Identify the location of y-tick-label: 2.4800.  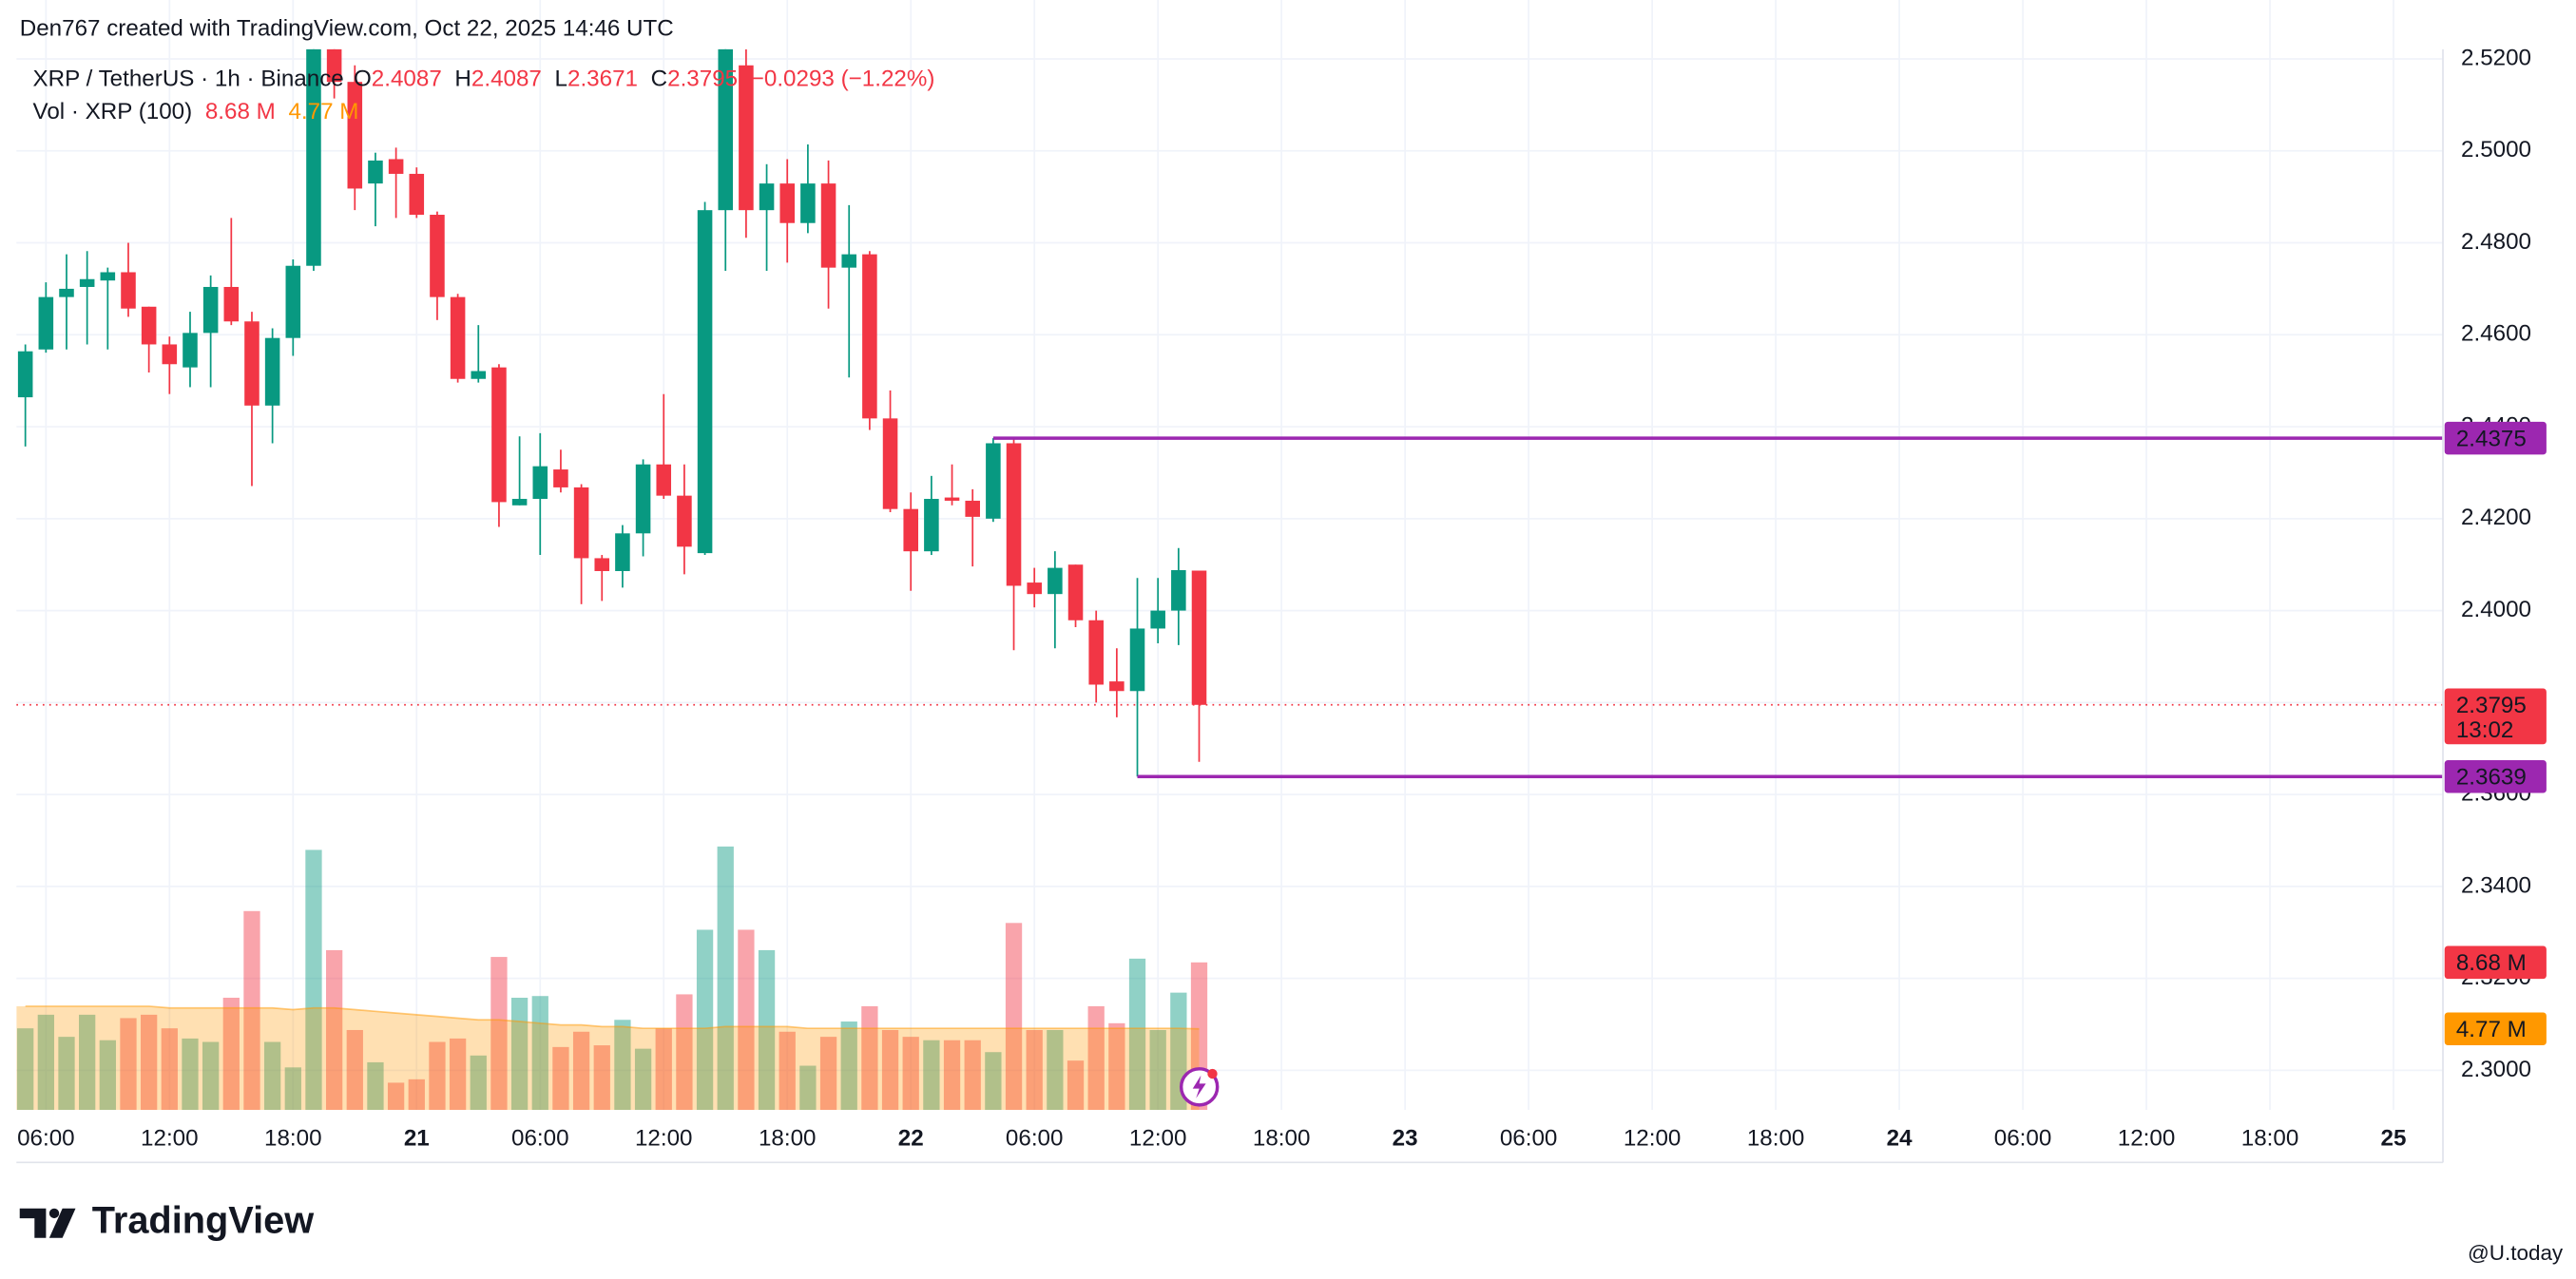
(2496, 242).